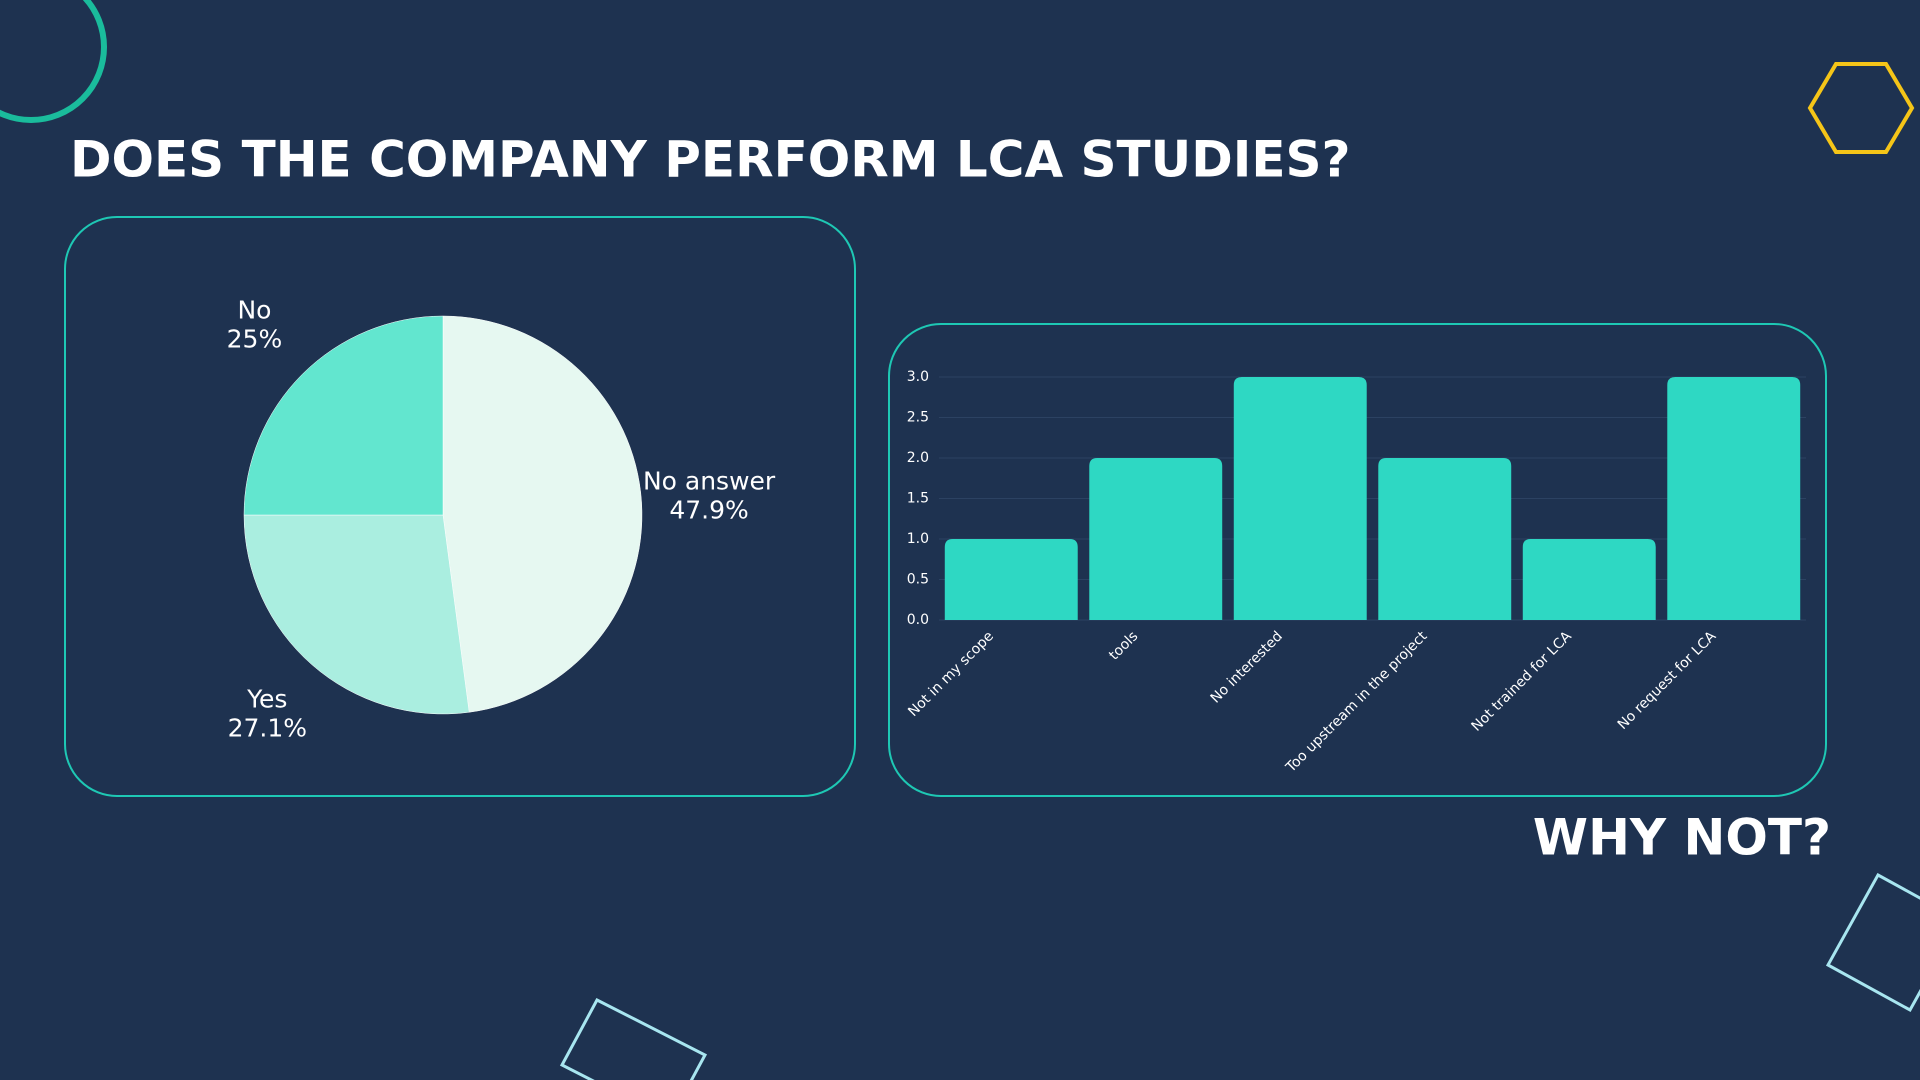 This screenshot has width=1920, height=1080. What do you see at coordinates (254, 309) in the screenshot?
I see `slice-label: No` at bounding box center [254, 309].